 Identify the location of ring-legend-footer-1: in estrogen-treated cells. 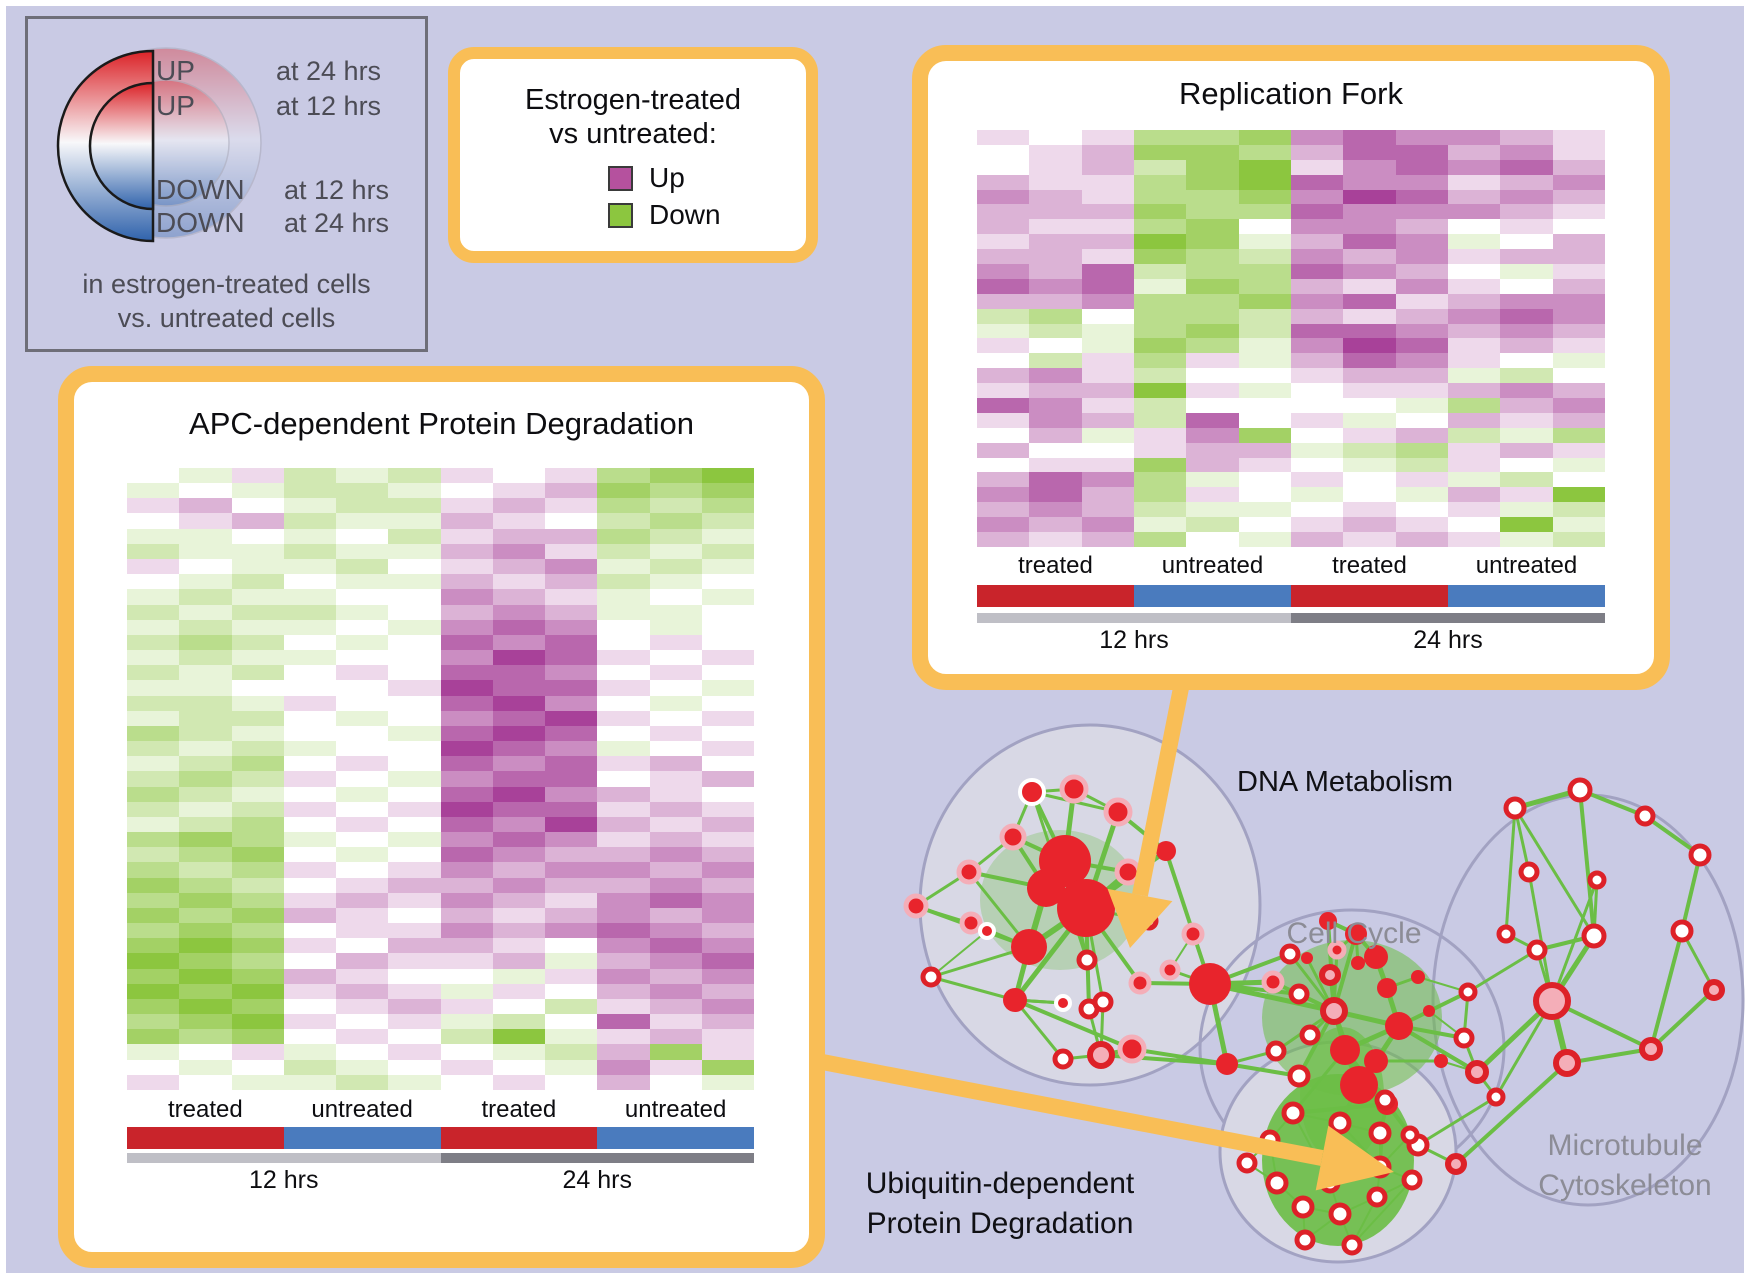
(226, 284).